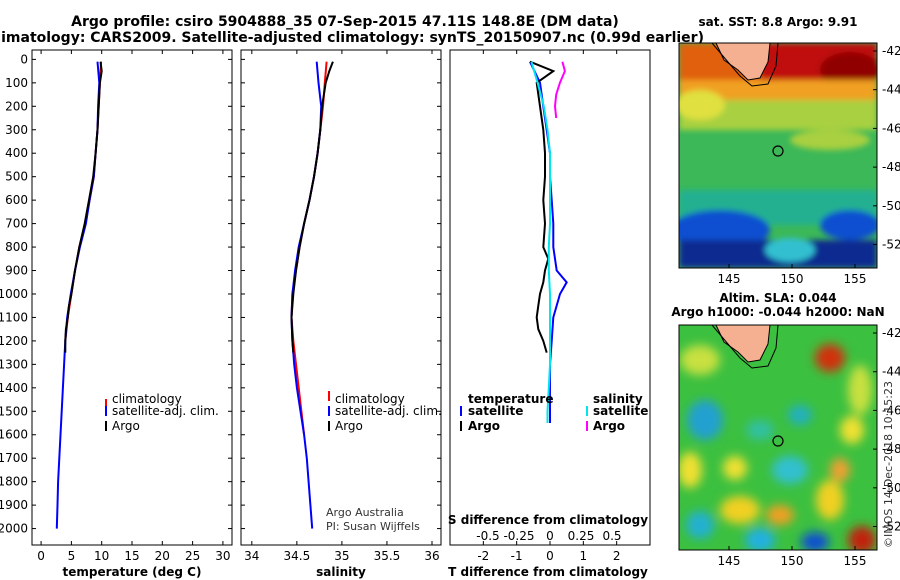 The image size is (900, 580). What do you see at coordinates (886, 148) in the screenshot?
I see `sst-map-lat-ticks: -42 -44 -46 -48 -50 -52` at bounding box center [886, 148].